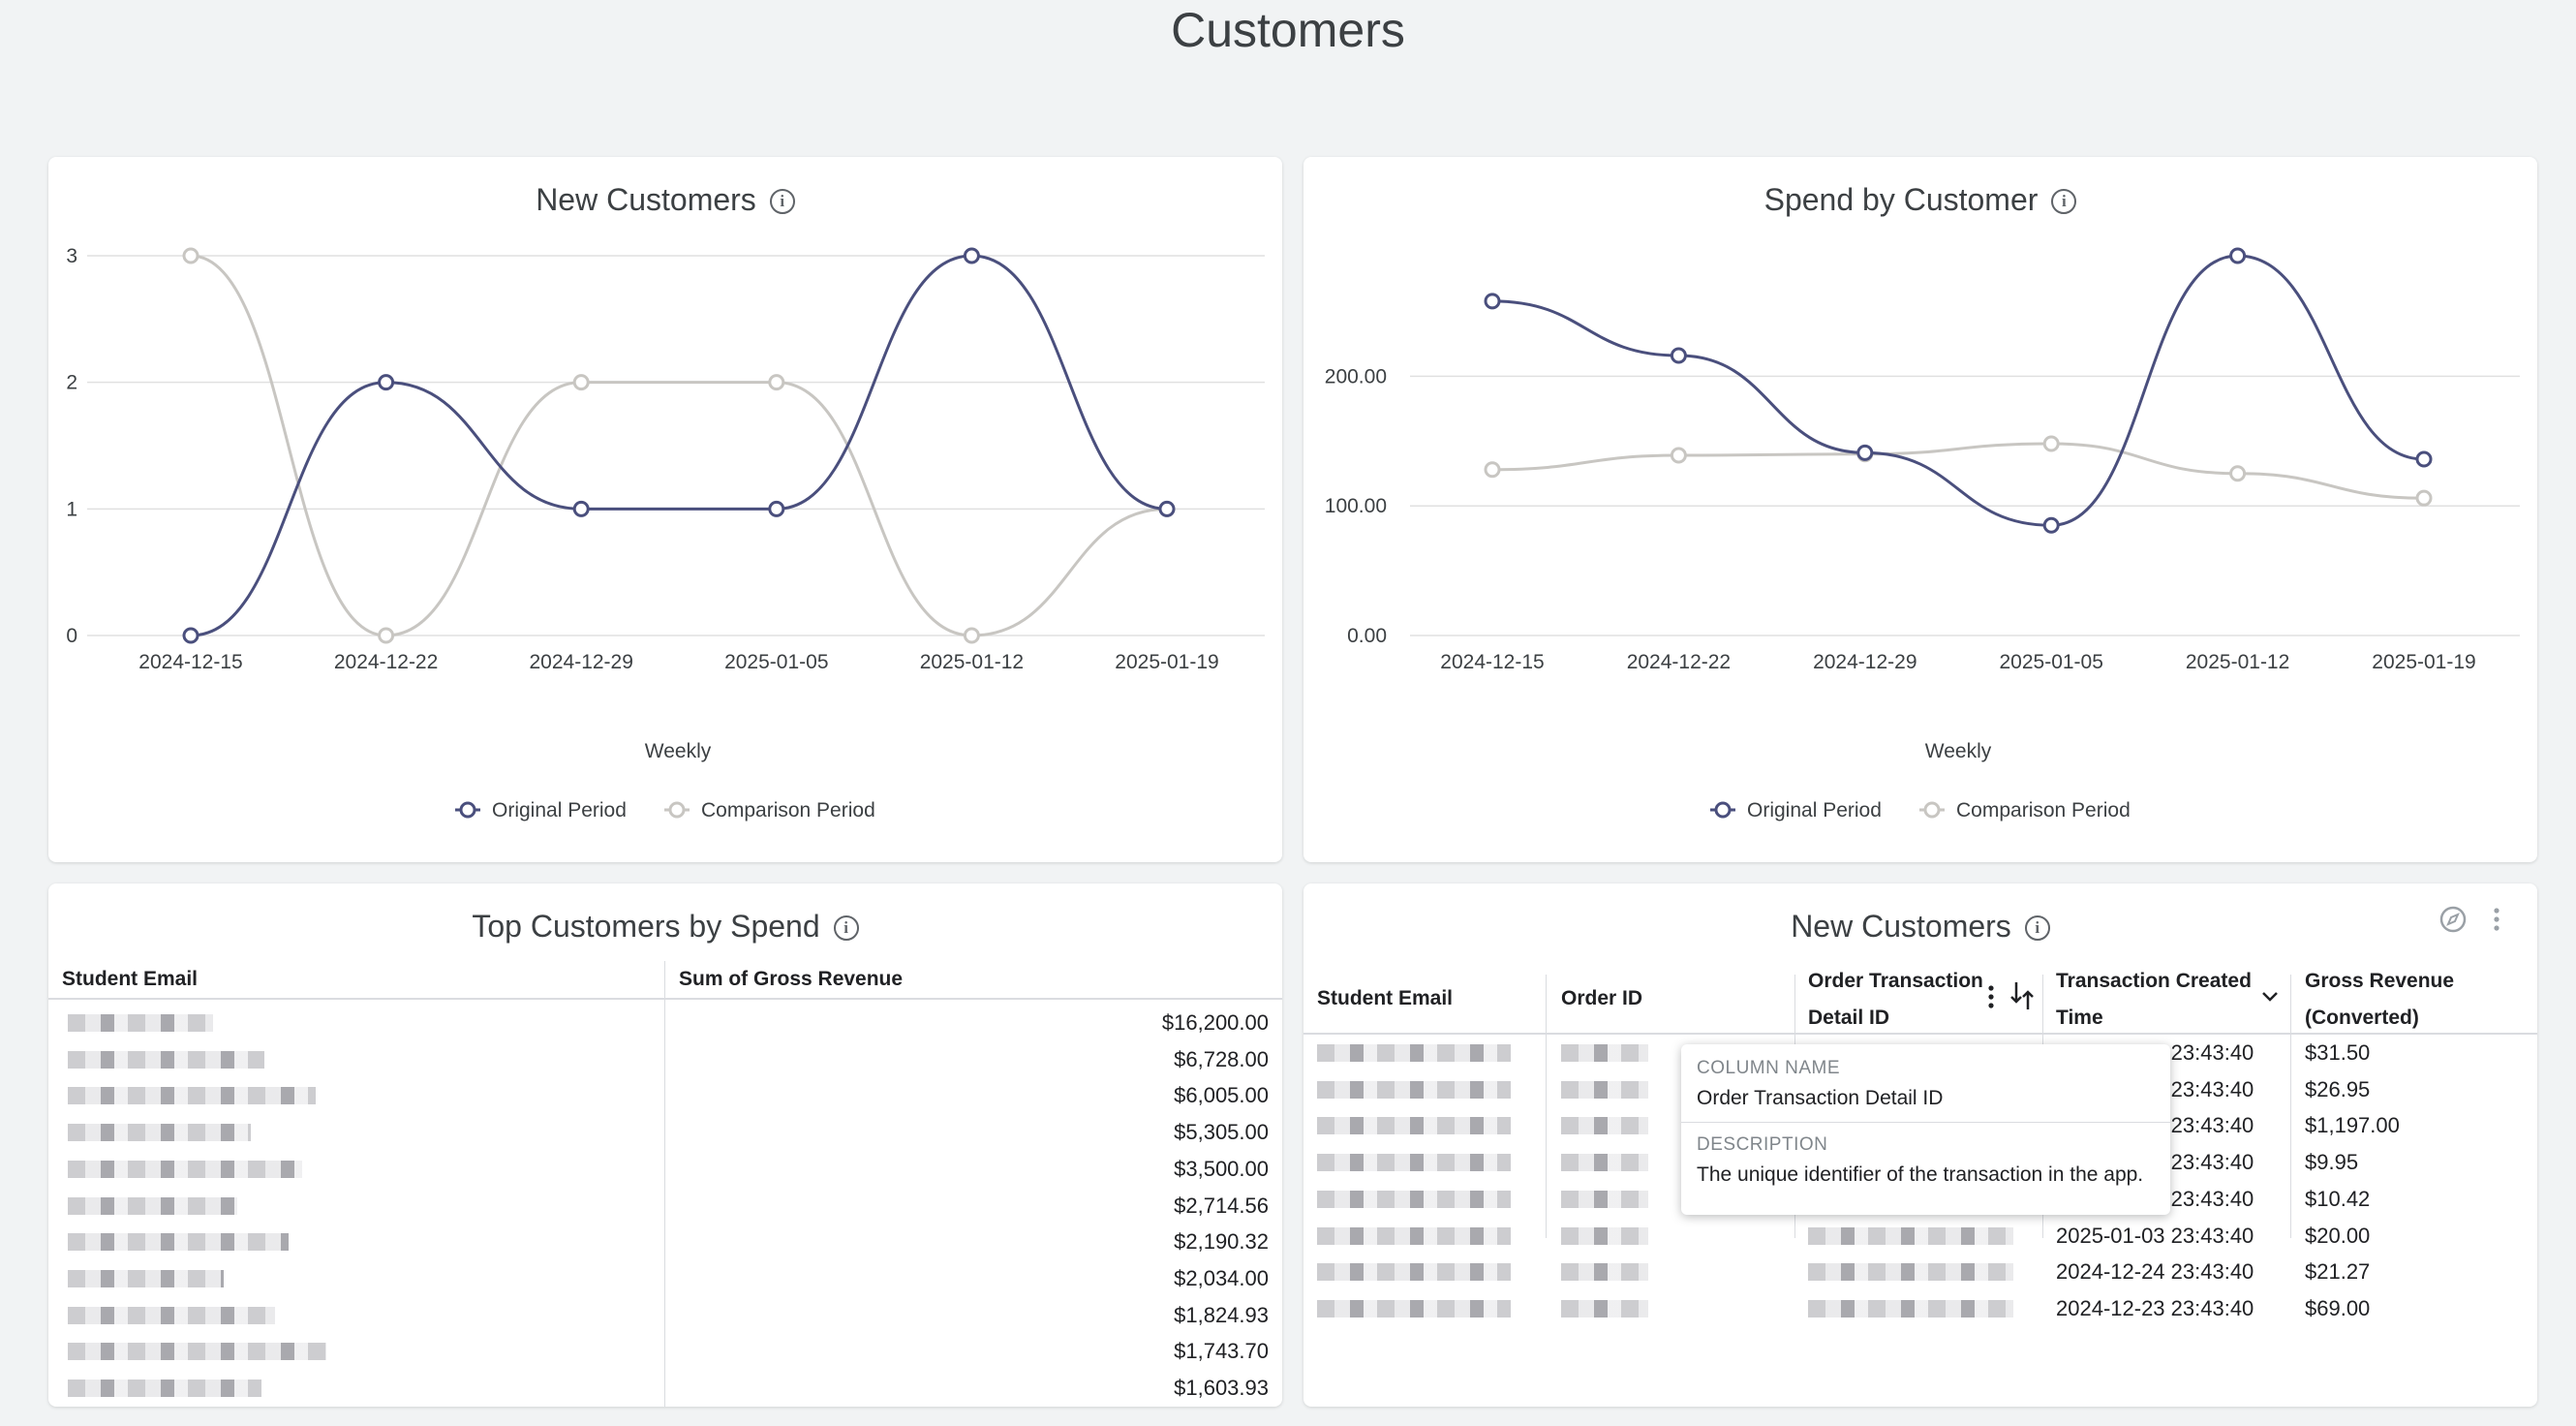 The image size is (2576, 1426). What do you see at coordinates (665, 1095) in the screenshot?
I see `table-row: $6,005.00` at bounding box center [665, 1095].